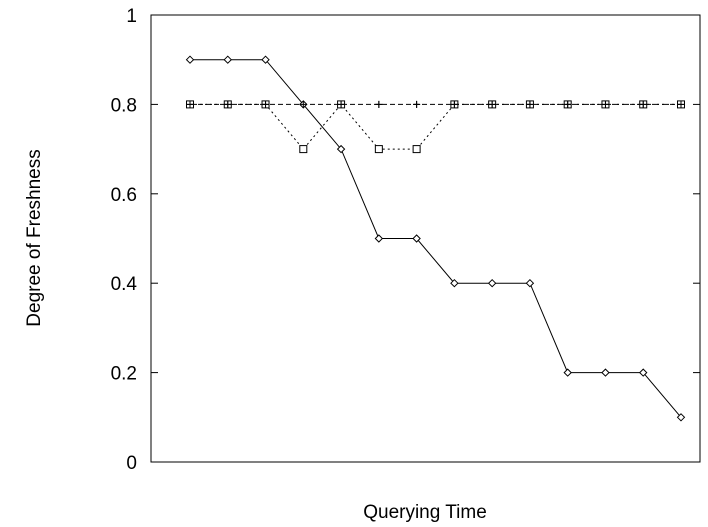 This screenshot has width=708, height=527. What do you see at coordinates (131, 463) in the screenshot?
I see `y-tick-label: 0` at bounding box center [131, 463].